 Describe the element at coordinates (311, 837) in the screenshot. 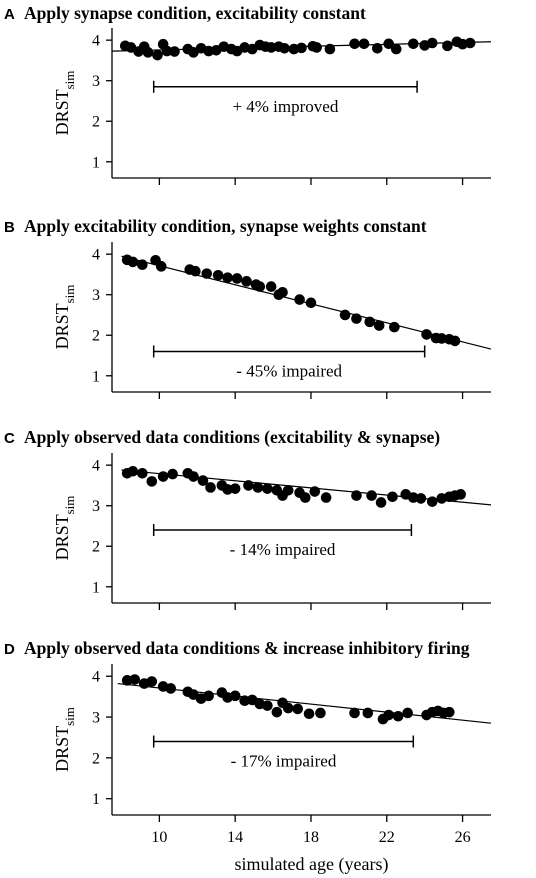

I see `panel-d-xtick-label: 18` at that location.